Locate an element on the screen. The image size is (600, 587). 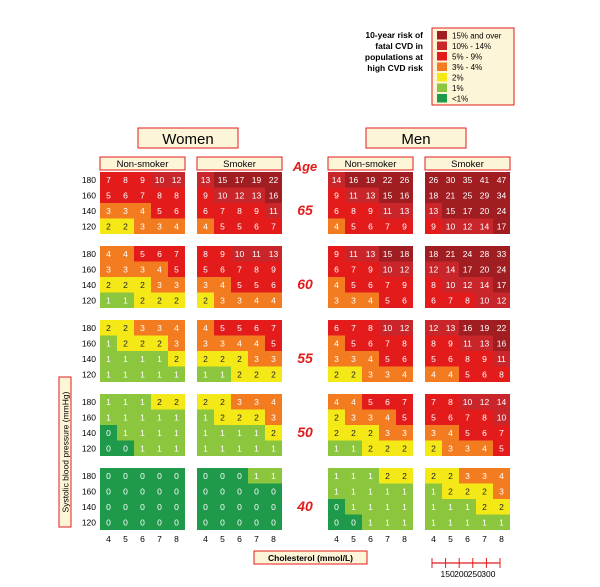
risk-value: 14 is located at coordinates (485, 285).